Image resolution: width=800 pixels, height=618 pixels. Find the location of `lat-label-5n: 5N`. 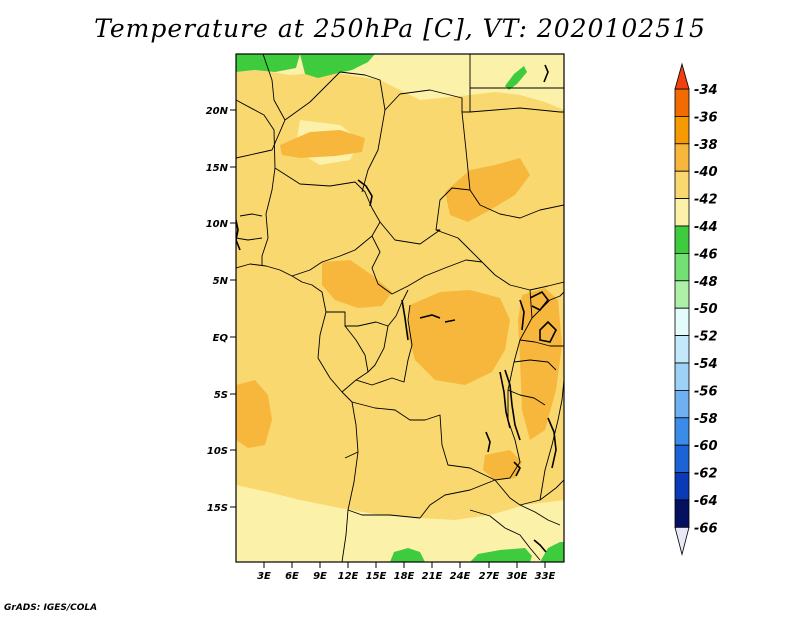

lat-label-5n: 5N is located at coordinates (221, 281).